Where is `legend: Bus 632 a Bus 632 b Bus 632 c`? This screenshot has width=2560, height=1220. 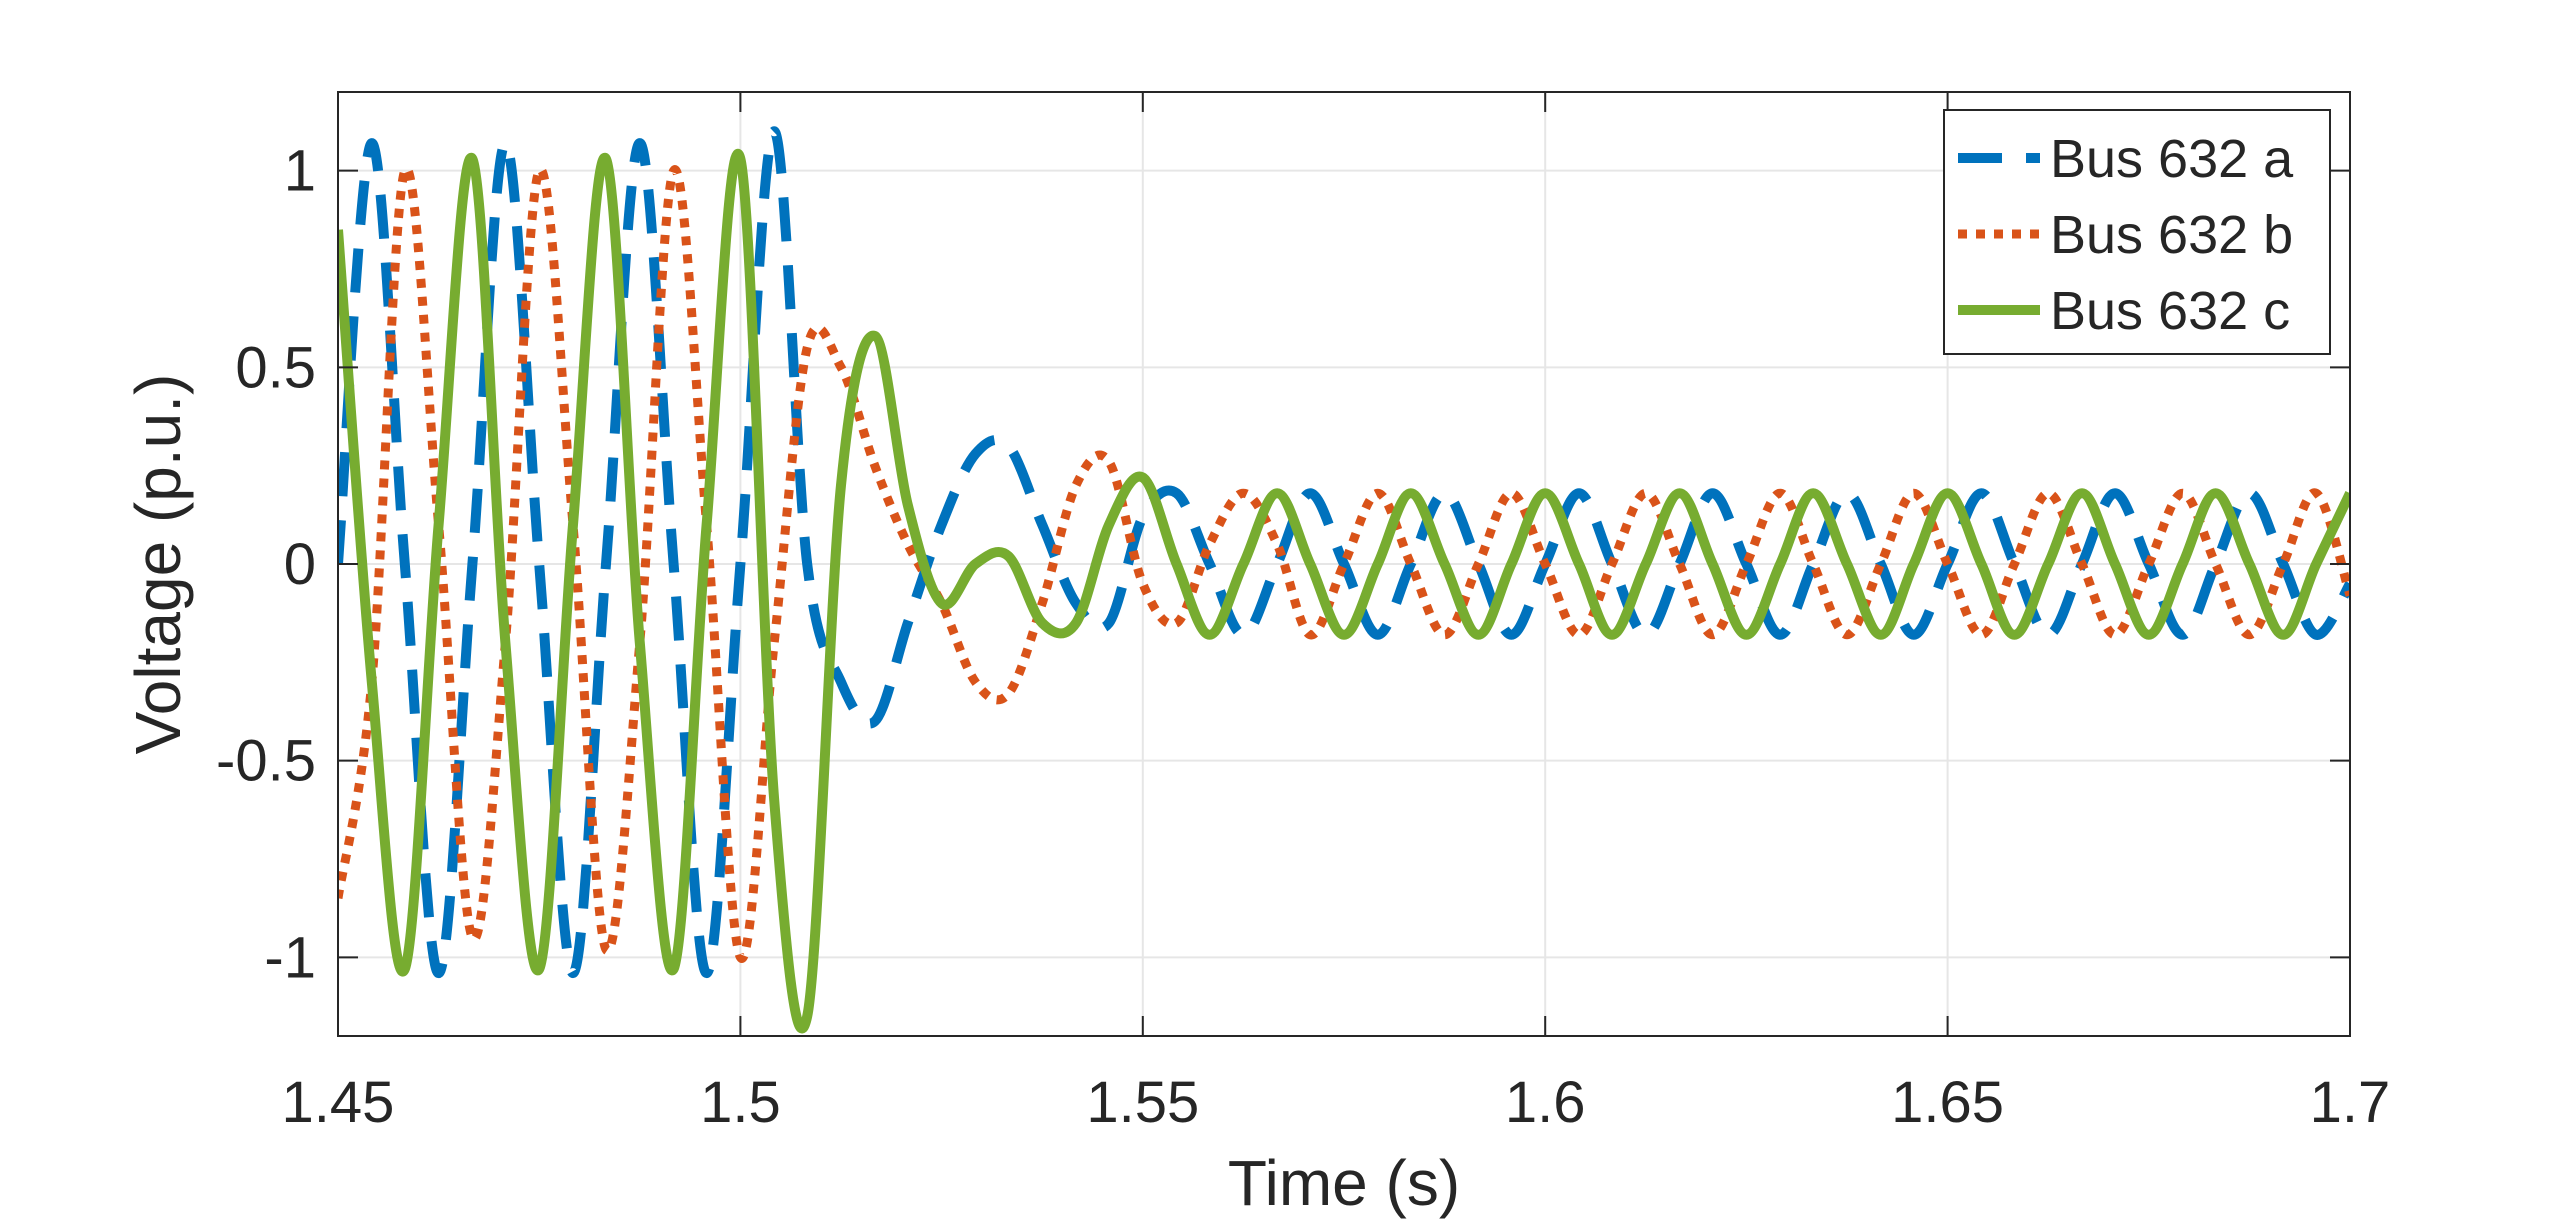 legend: Bus 632 a Bus 632 b Bus 632 c is located at coordinates (2137, 232).